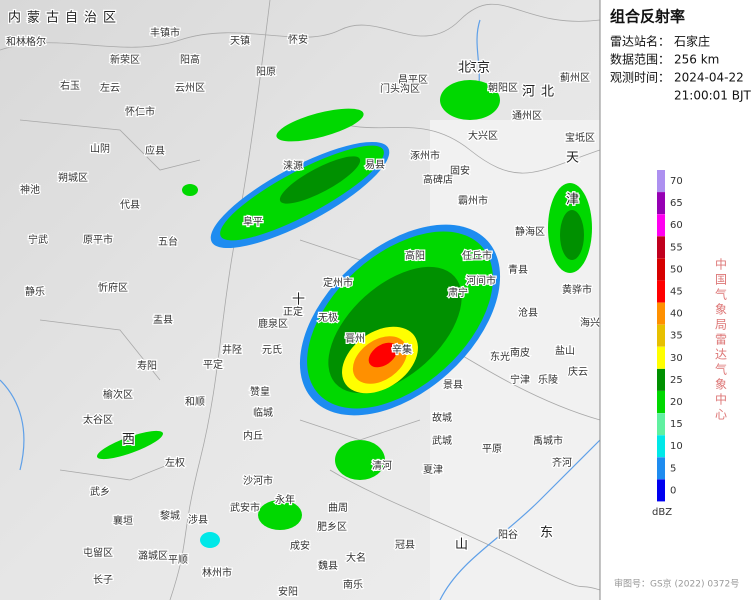 Image resolution: width=756 pixels, height=600 pixels. What do you see at coordinates (258, 480) in the screenshot?
I see `place-label: 沙河市` at bounding box center [258, 480].